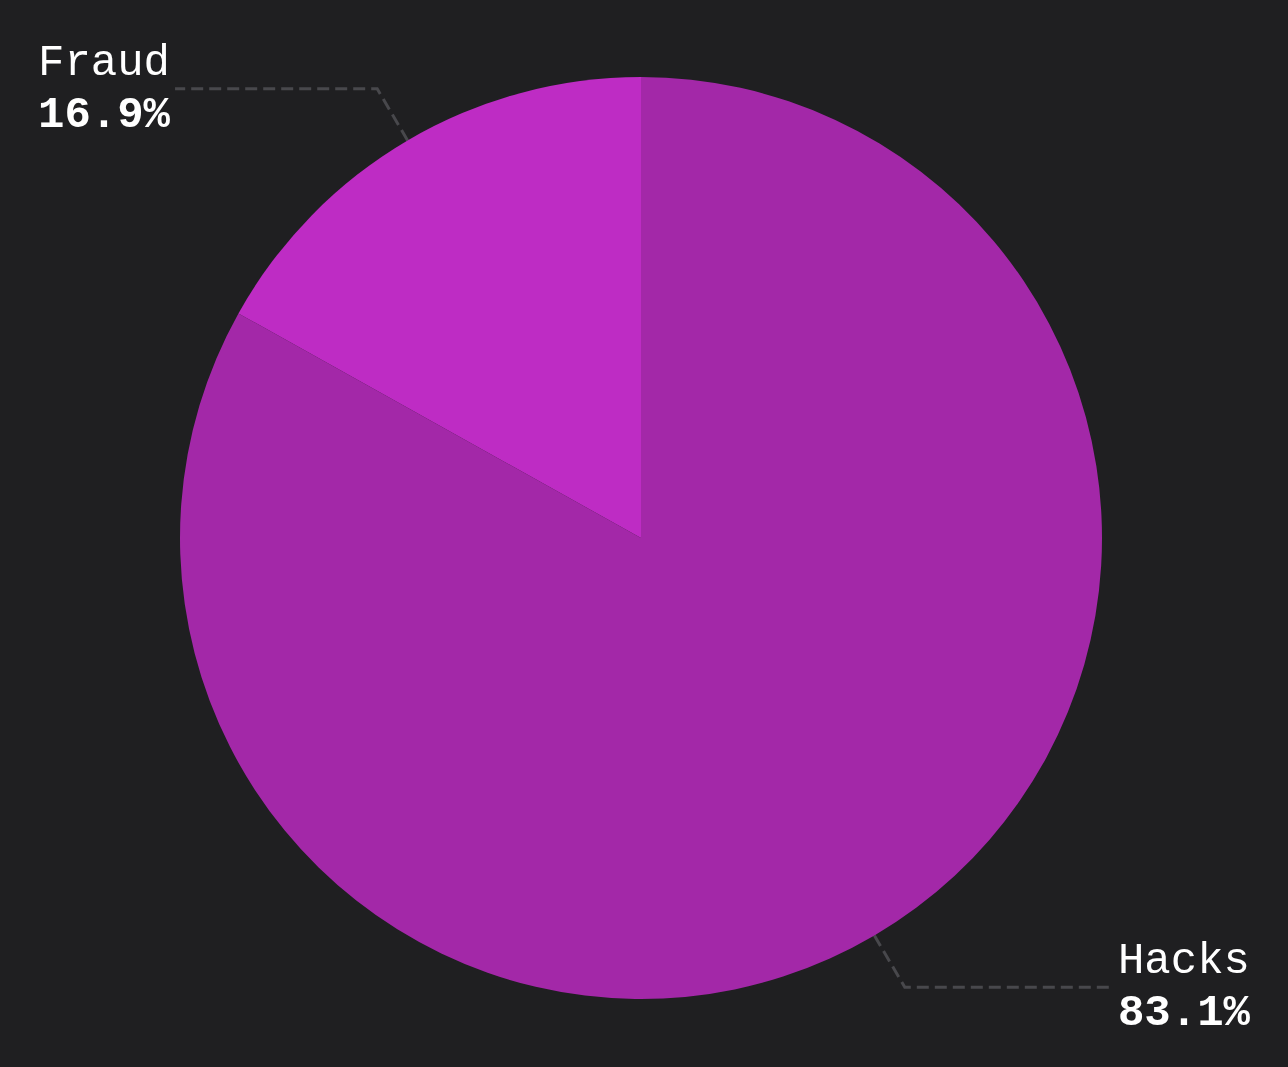 Image resolution: width=1288 pixels, height=1067 pixels. Describe the element at coordinates (104, 62) in the screenshot. I see `slice-label: Fraud` at that location.